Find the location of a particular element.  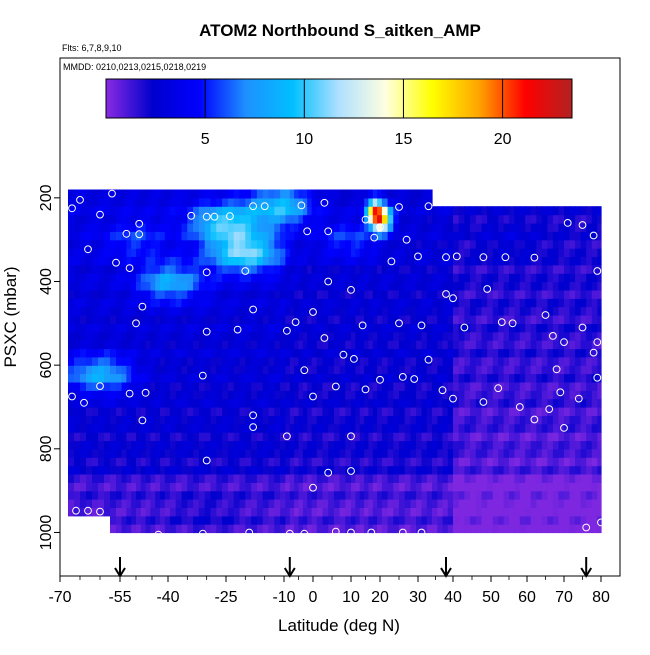

x-tick-label: 20 is located at coordinates (380, 597).